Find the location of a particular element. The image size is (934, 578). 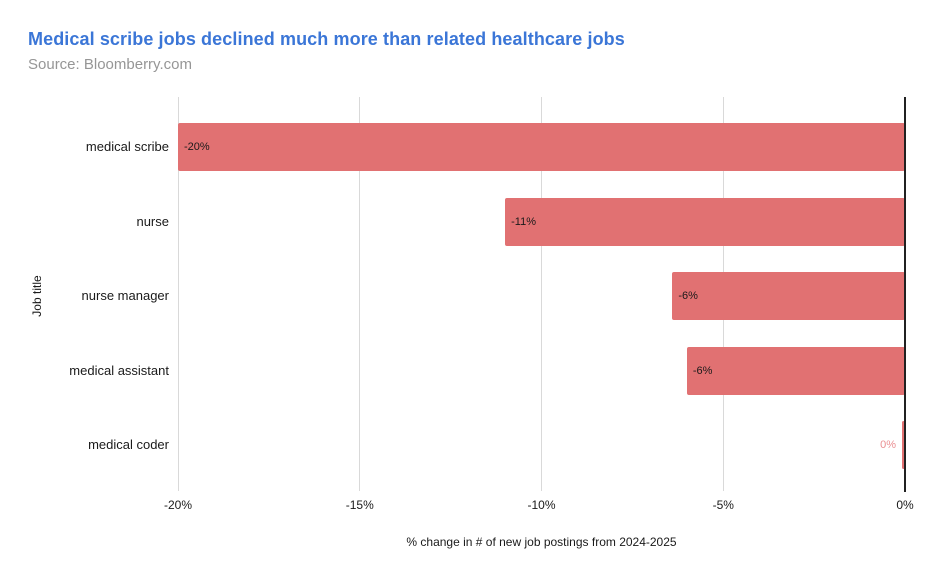

x-tick-label: -5% is located at coordinates (723, 505).